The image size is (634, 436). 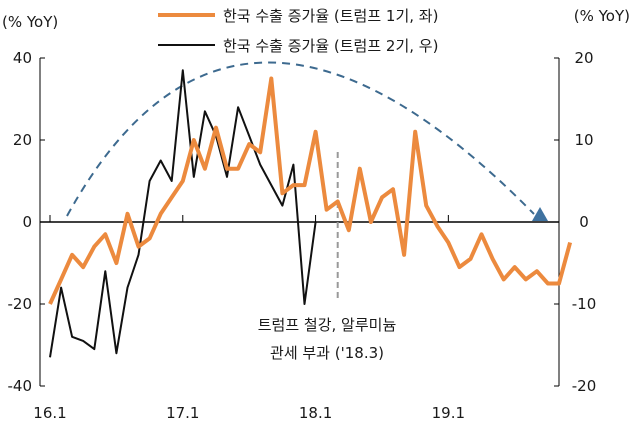 I want to click on x-tick-label: 17.1, so click(x=182, y=413).